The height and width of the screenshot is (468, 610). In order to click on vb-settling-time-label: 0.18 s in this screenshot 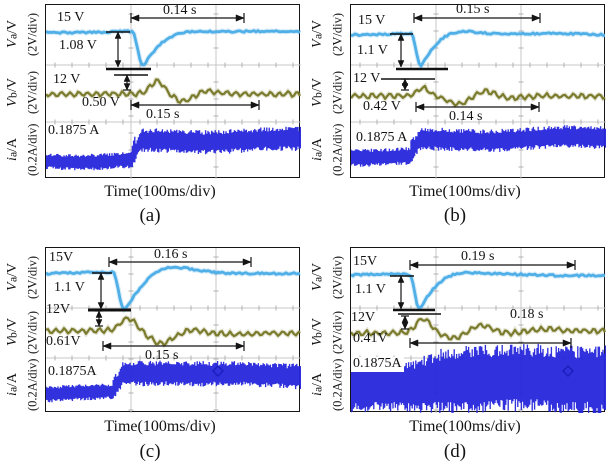, I will do `click(527, 314)`.